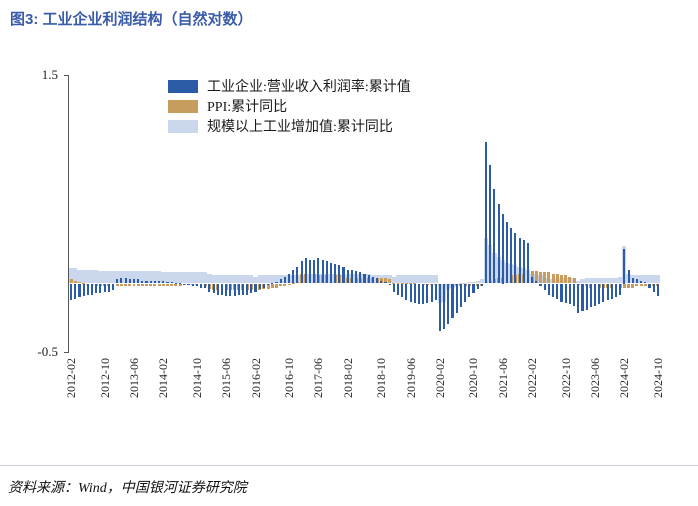  What do you see at coordinates (133, 378) in the screenshot?
I see `x-axis-tick-label: 2013-06` at bounding box center [133, 378].